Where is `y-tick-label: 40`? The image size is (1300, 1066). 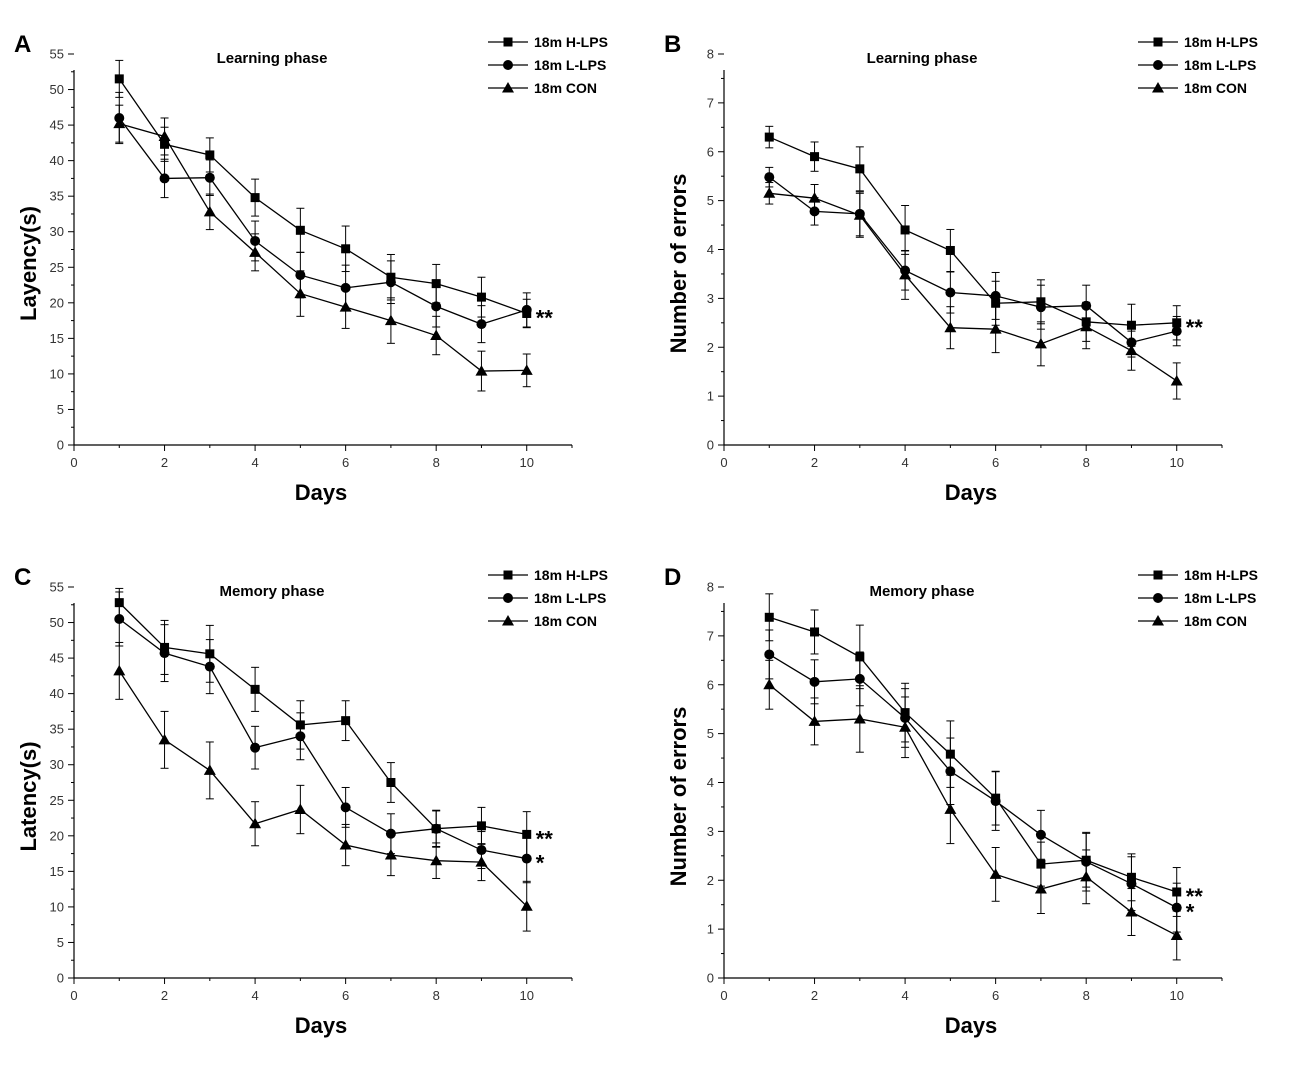
y-tick-label: 40 is located at coordinates (57, 693).